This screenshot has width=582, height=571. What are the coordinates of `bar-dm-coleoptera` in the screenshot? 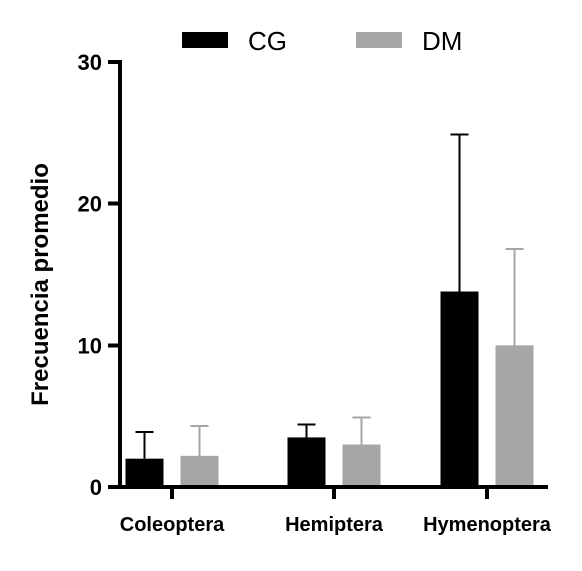 It's located at (199, 471).